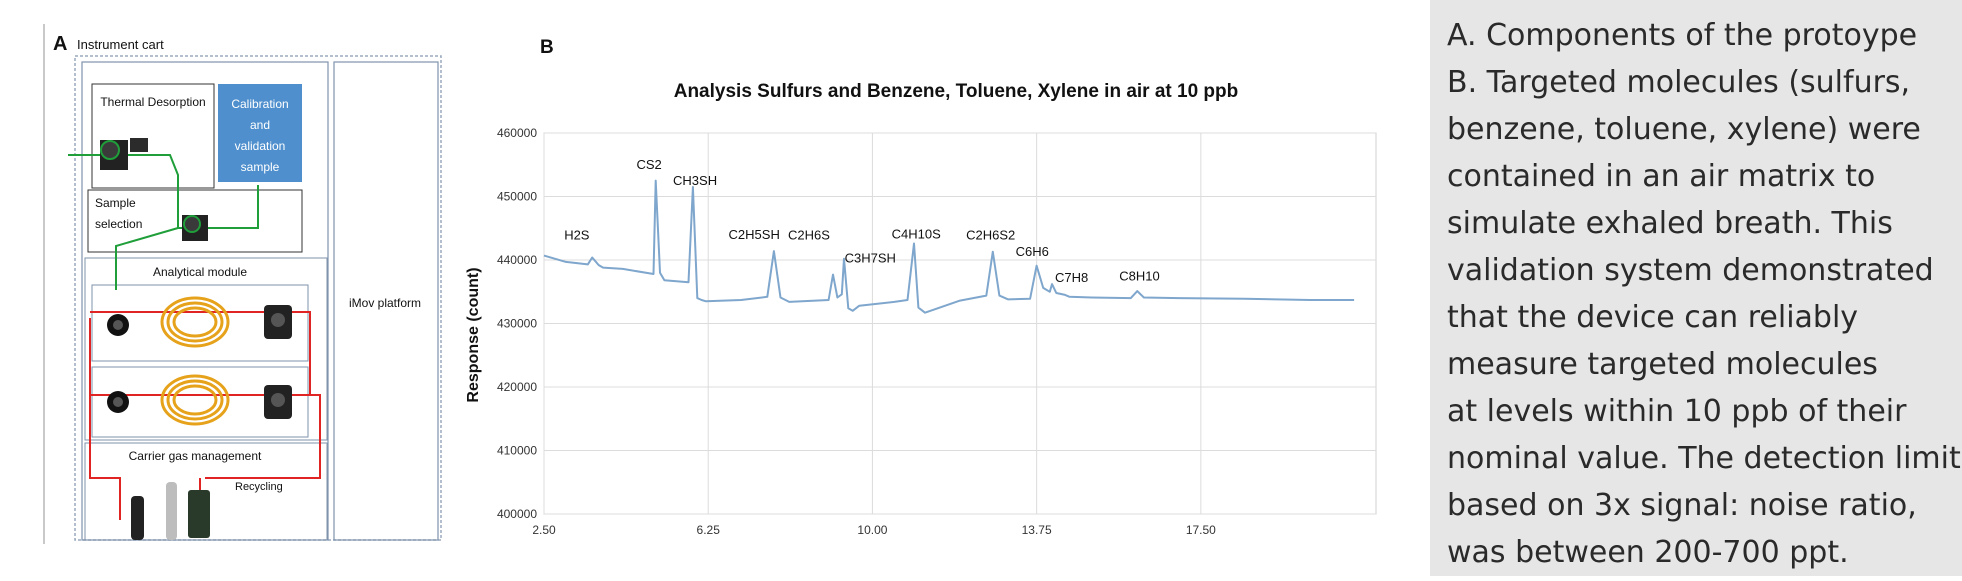  I want to click on y-tick-label: 430000, so click(517, 324).